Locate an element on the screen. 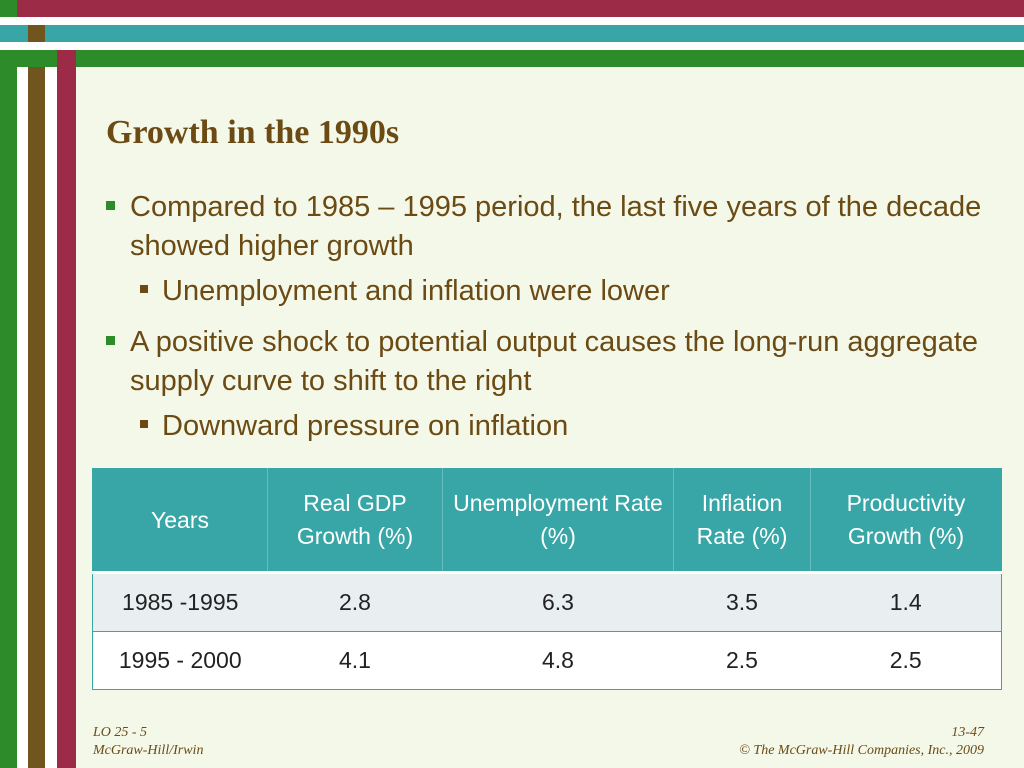 Image resolution: width=1024 pixels, height=768 pixels. learning-objective: LO 25 - 5 is located at coordinates (120, 732).